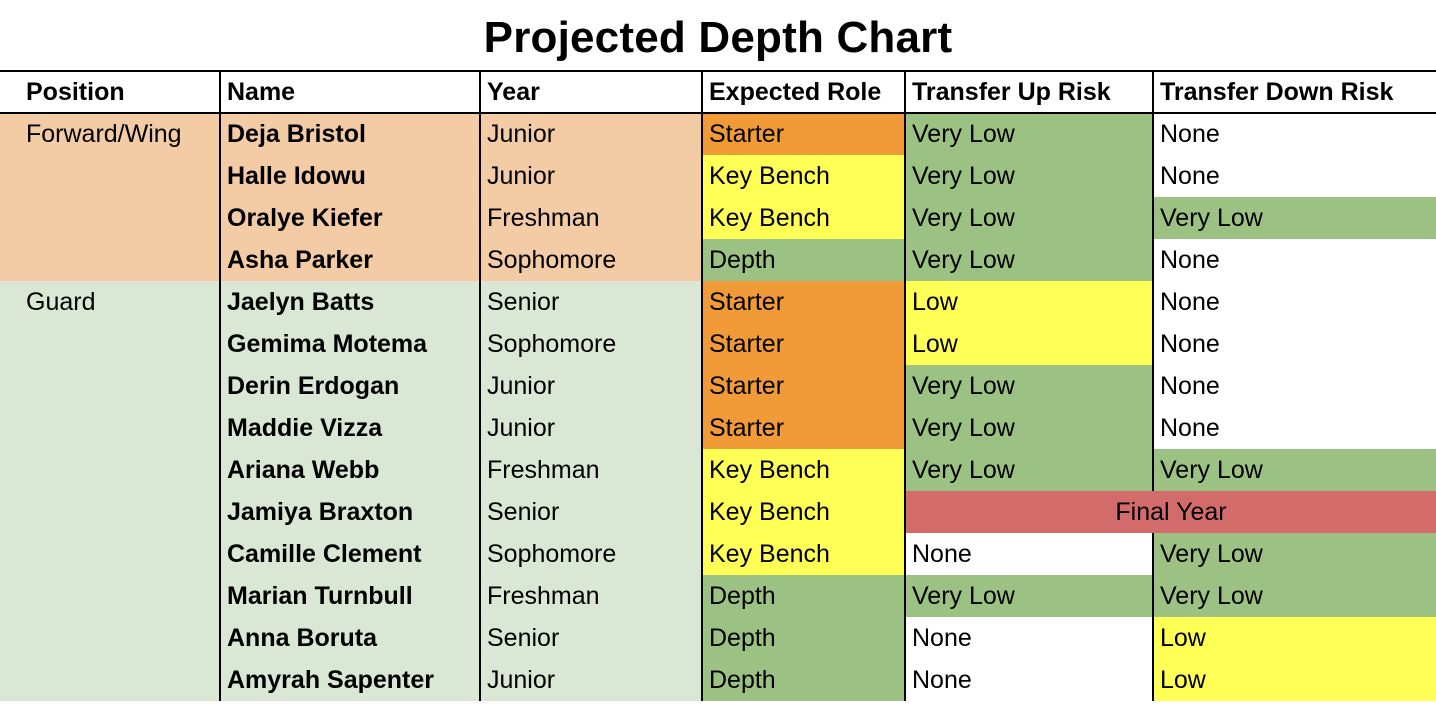 The width and height of the screenshot is (1436, 718). I want to click on name-cell: Gemima Motema, so click(349, 344).